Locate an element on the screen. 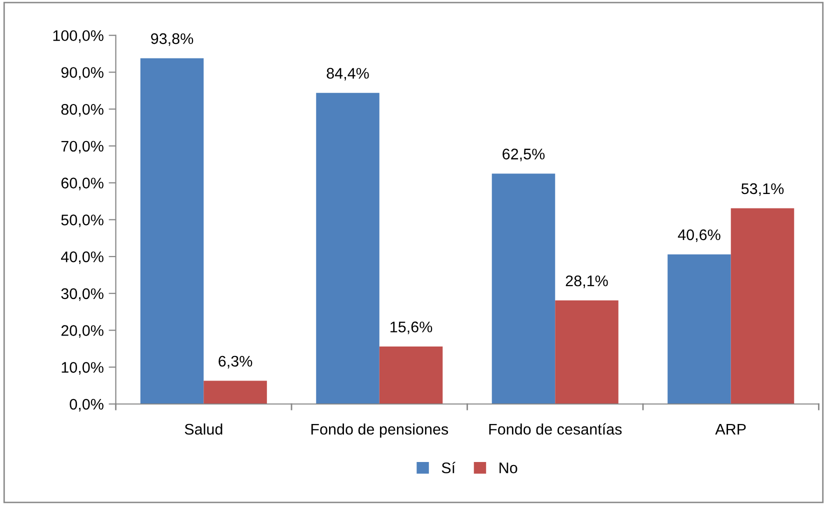  y-tick-label: 60,0% is located at coordinates (82, 184).